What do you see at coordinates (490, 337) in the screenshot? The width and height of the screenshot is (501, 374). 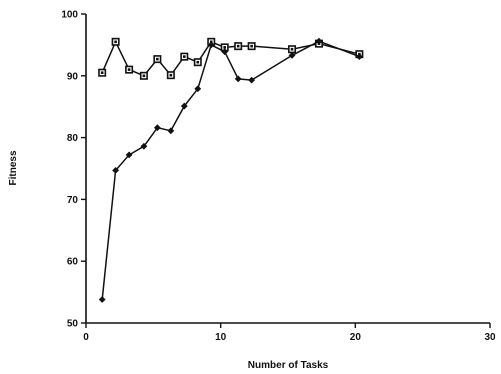 I see `x-tick-label: 30` at bounding box center [490, 337].